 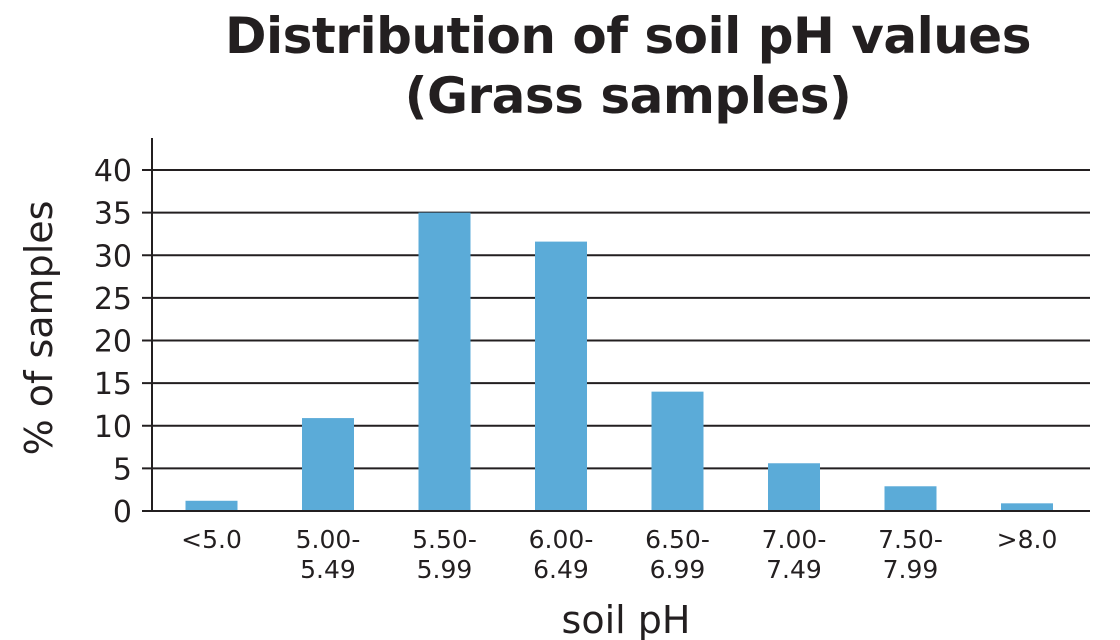 What do you see at coordinates (328, 539) in the screenshot?
I see `x-tick-label: 5.00-` at bounding box center [328, 539].